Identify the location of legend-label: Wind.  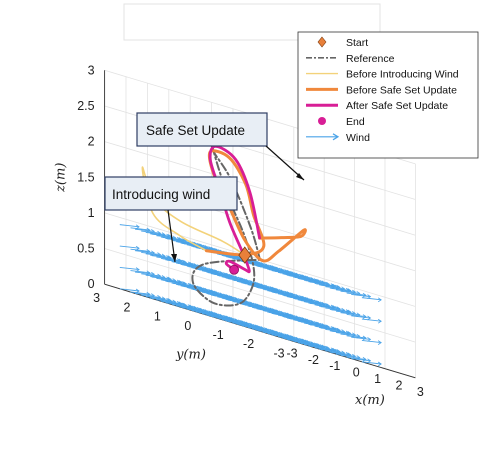
(358, 138).